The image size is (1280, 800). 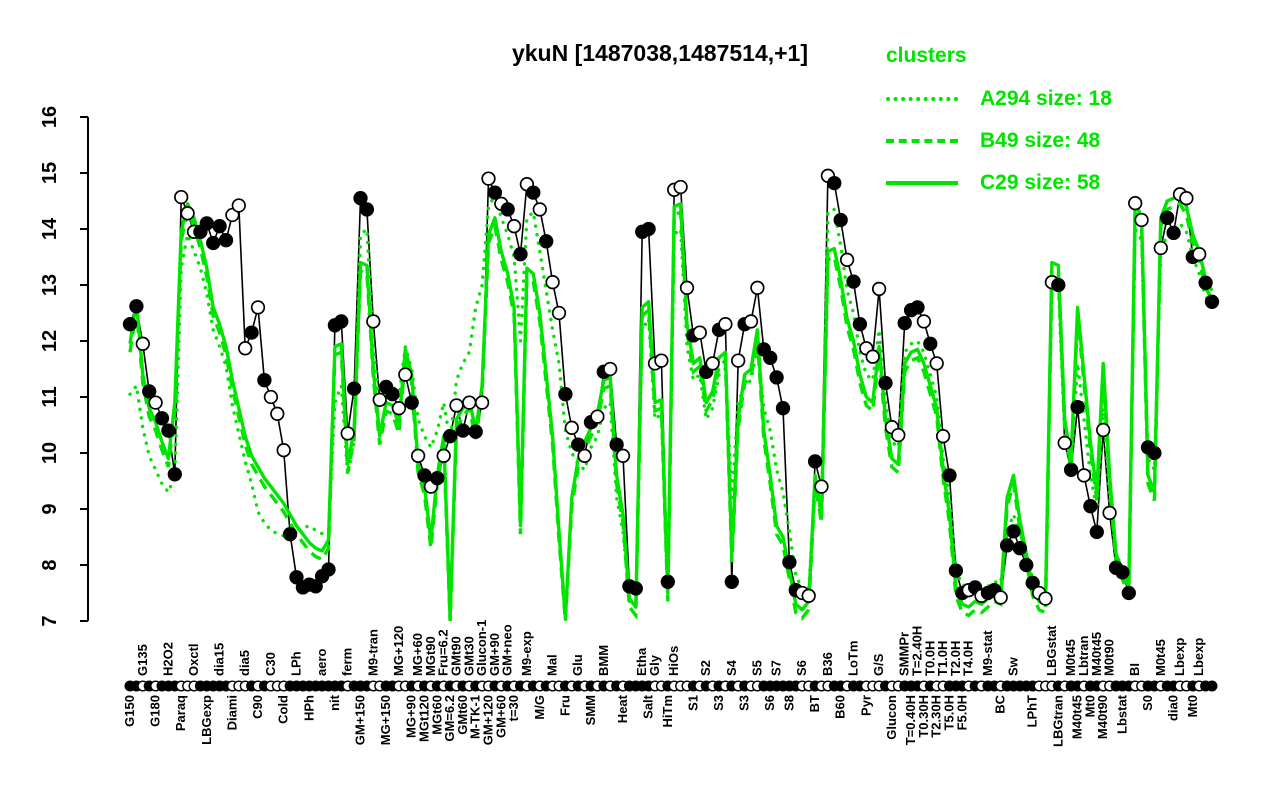 What do you see at coordinates (468, 656) in the screenshot?
I see `condition-label: GMt30` at bounding box center [468, 656].